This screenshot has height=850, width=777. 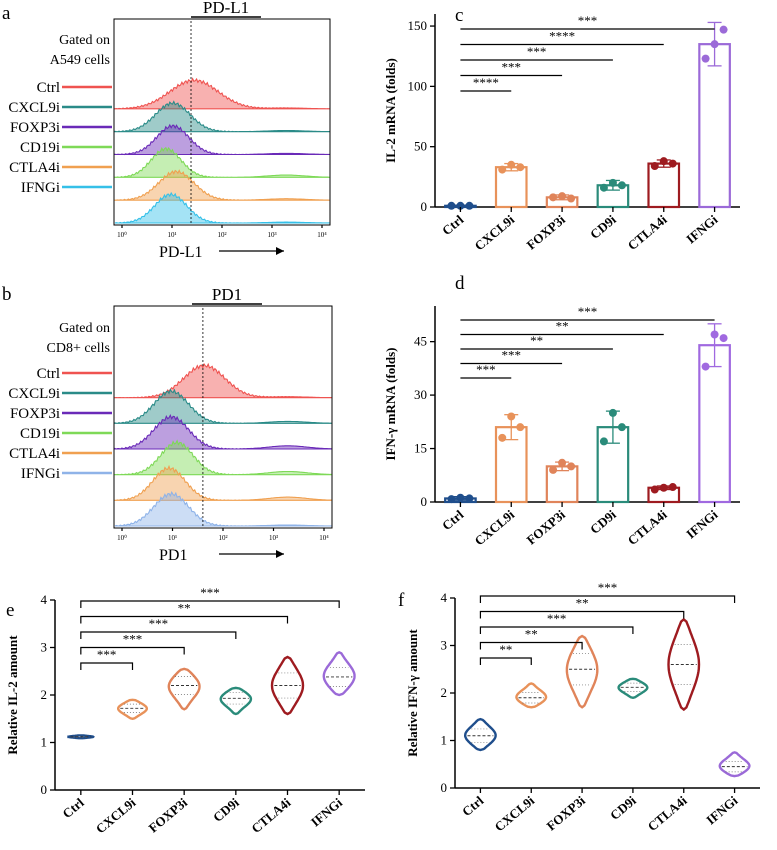 I want to click on x-tick-label-cd9i: CD9i, so click(x=603, y=227).